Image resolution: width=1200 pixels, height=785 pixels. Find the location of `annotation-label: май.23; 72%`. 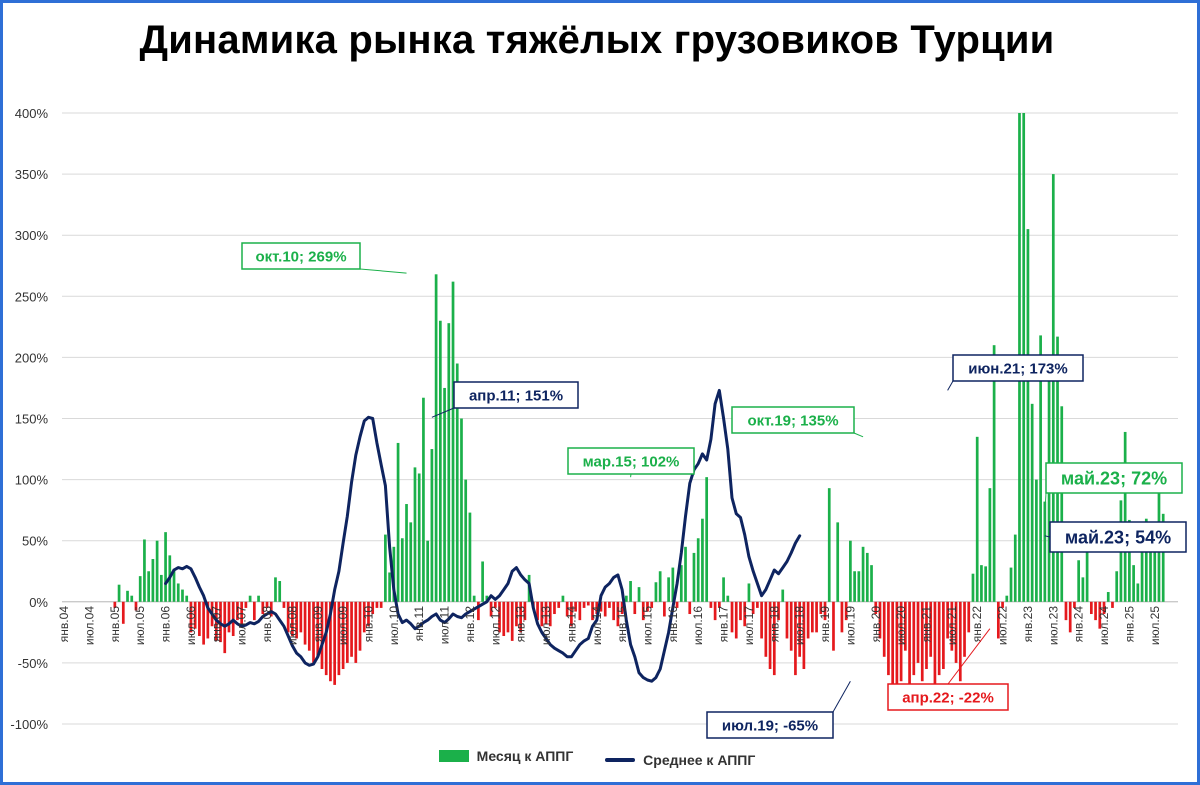

annotation-label: май.23; 72% is located at coordinates (1114, 478).